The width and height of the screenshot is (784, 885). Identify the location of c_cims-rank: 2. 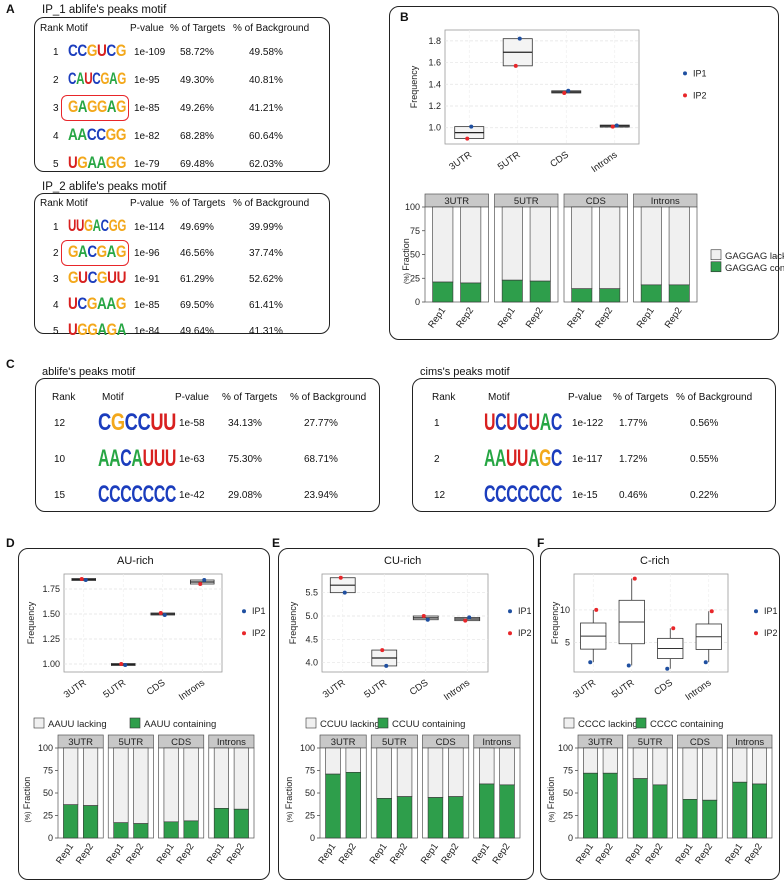
(437, 459).